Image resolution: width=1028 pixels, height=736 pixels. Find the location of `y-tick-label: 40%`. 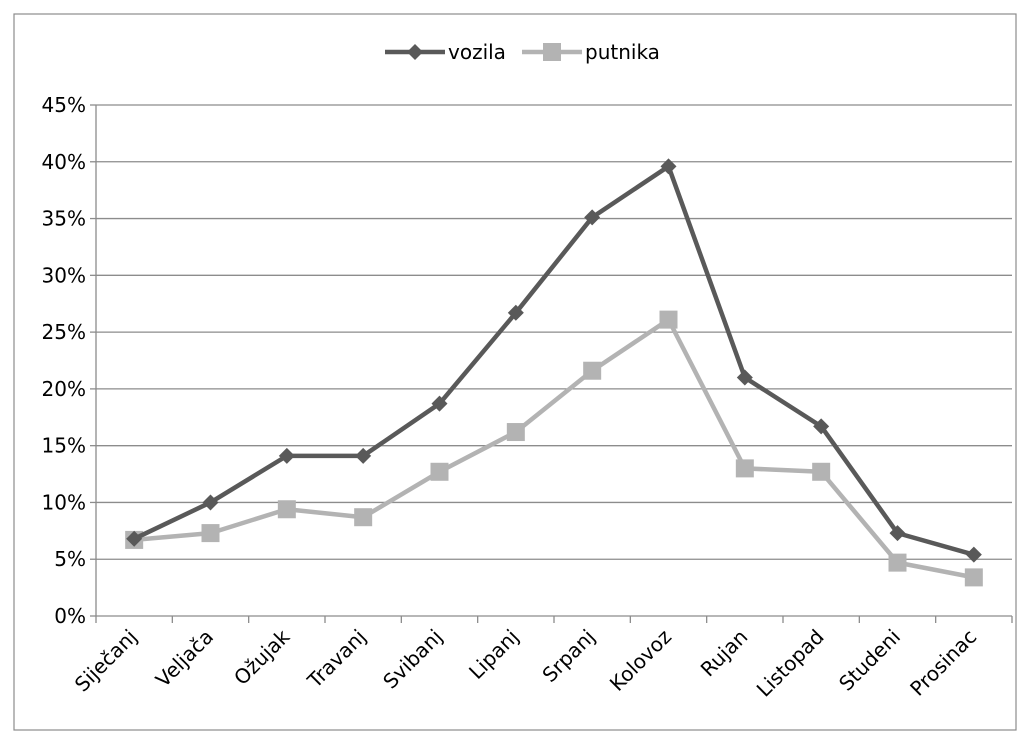

y-tick-label: 40% is located at coordinates (64, 162).